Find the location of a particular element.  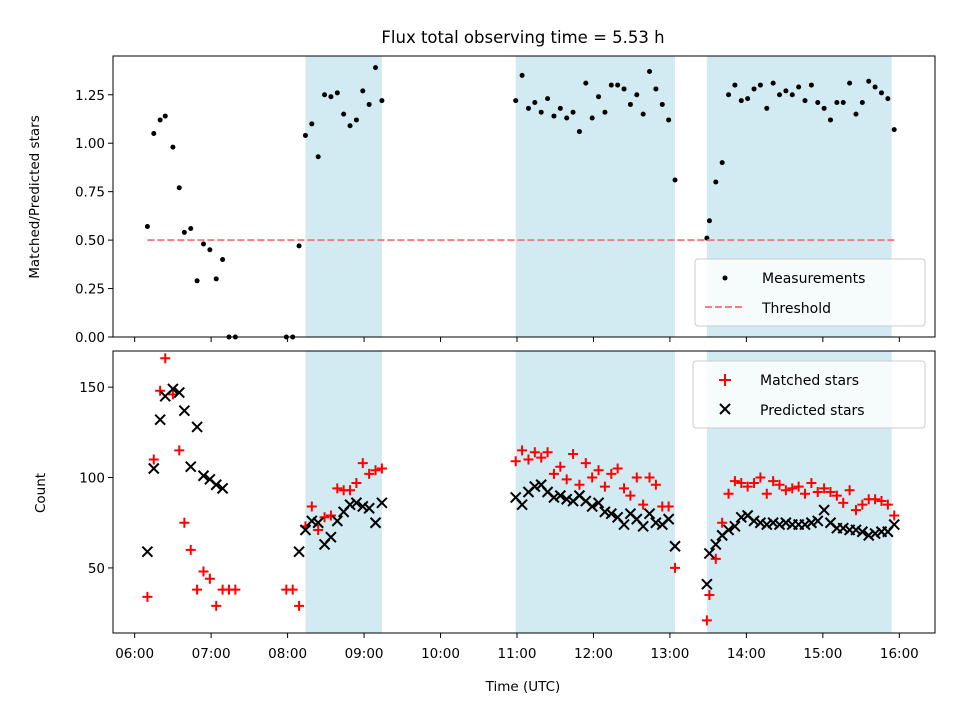

top-y-axis-label: Matched/Predicted stars is located at coordinates (35, 196).